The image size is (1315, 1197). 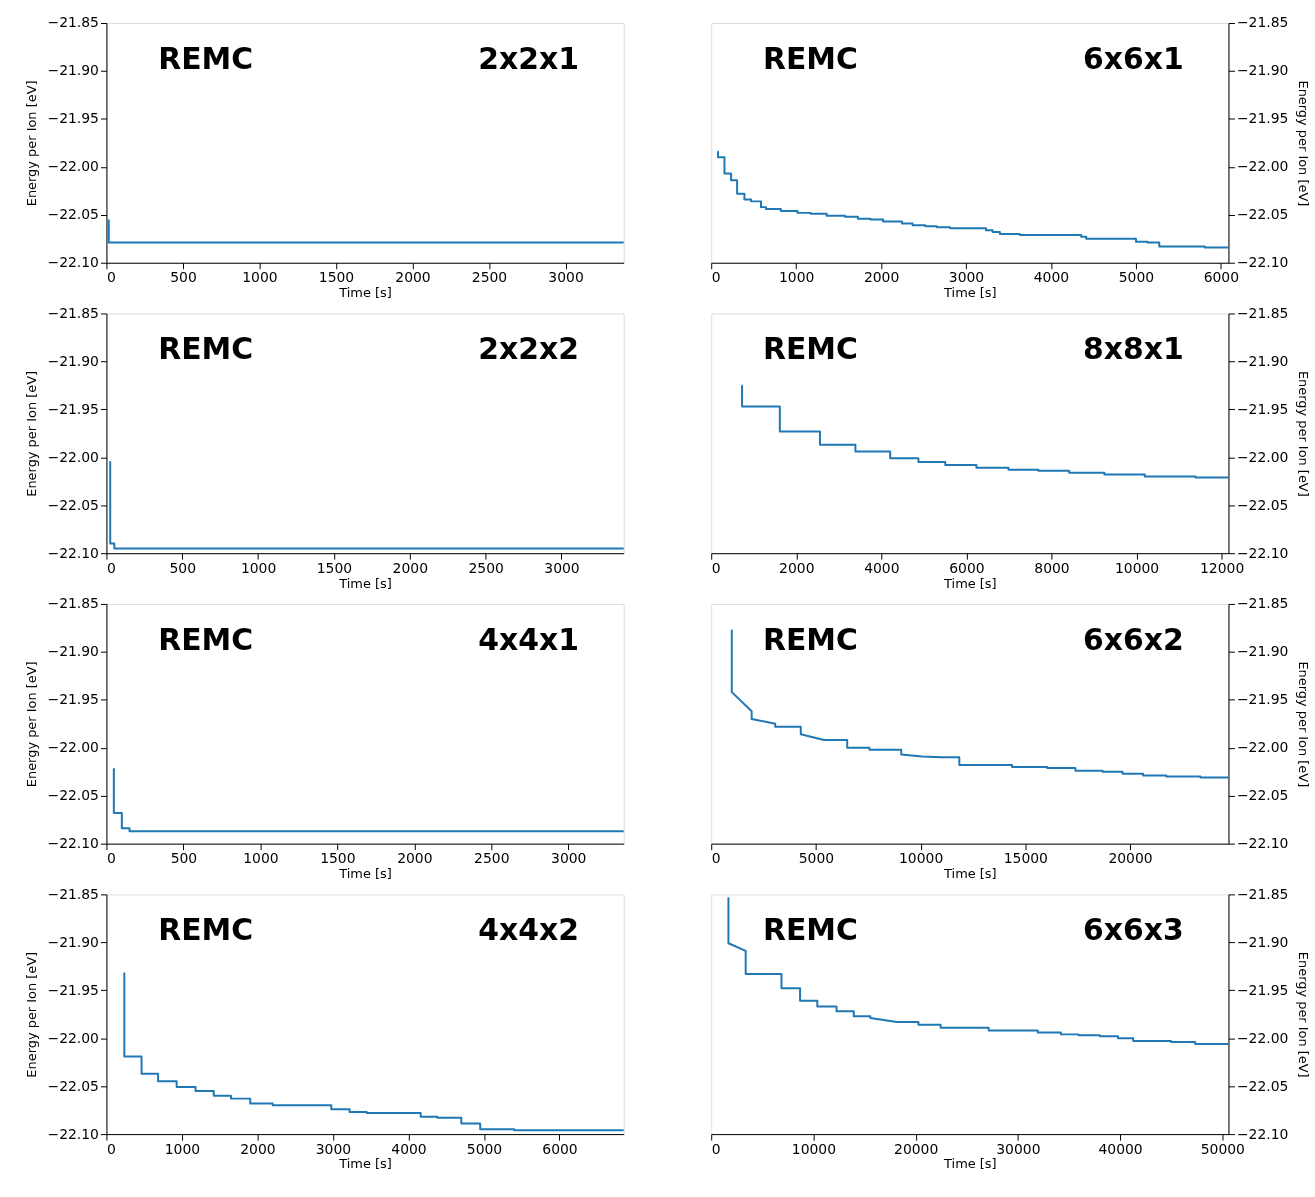 I want to click on annotation: 6x6x1, so click(x=1133, y=58).